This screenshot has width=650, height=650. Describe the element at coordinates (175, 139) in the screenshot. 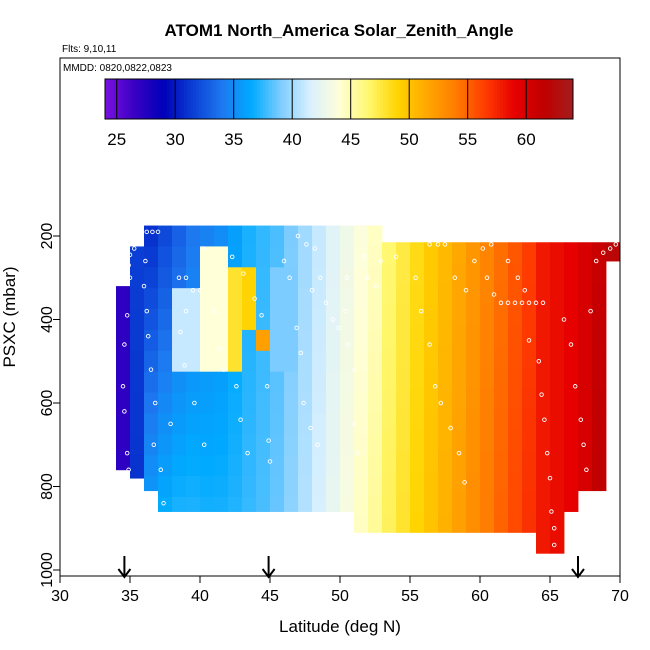

I see `colorbar-tick-label: 30` at that location.